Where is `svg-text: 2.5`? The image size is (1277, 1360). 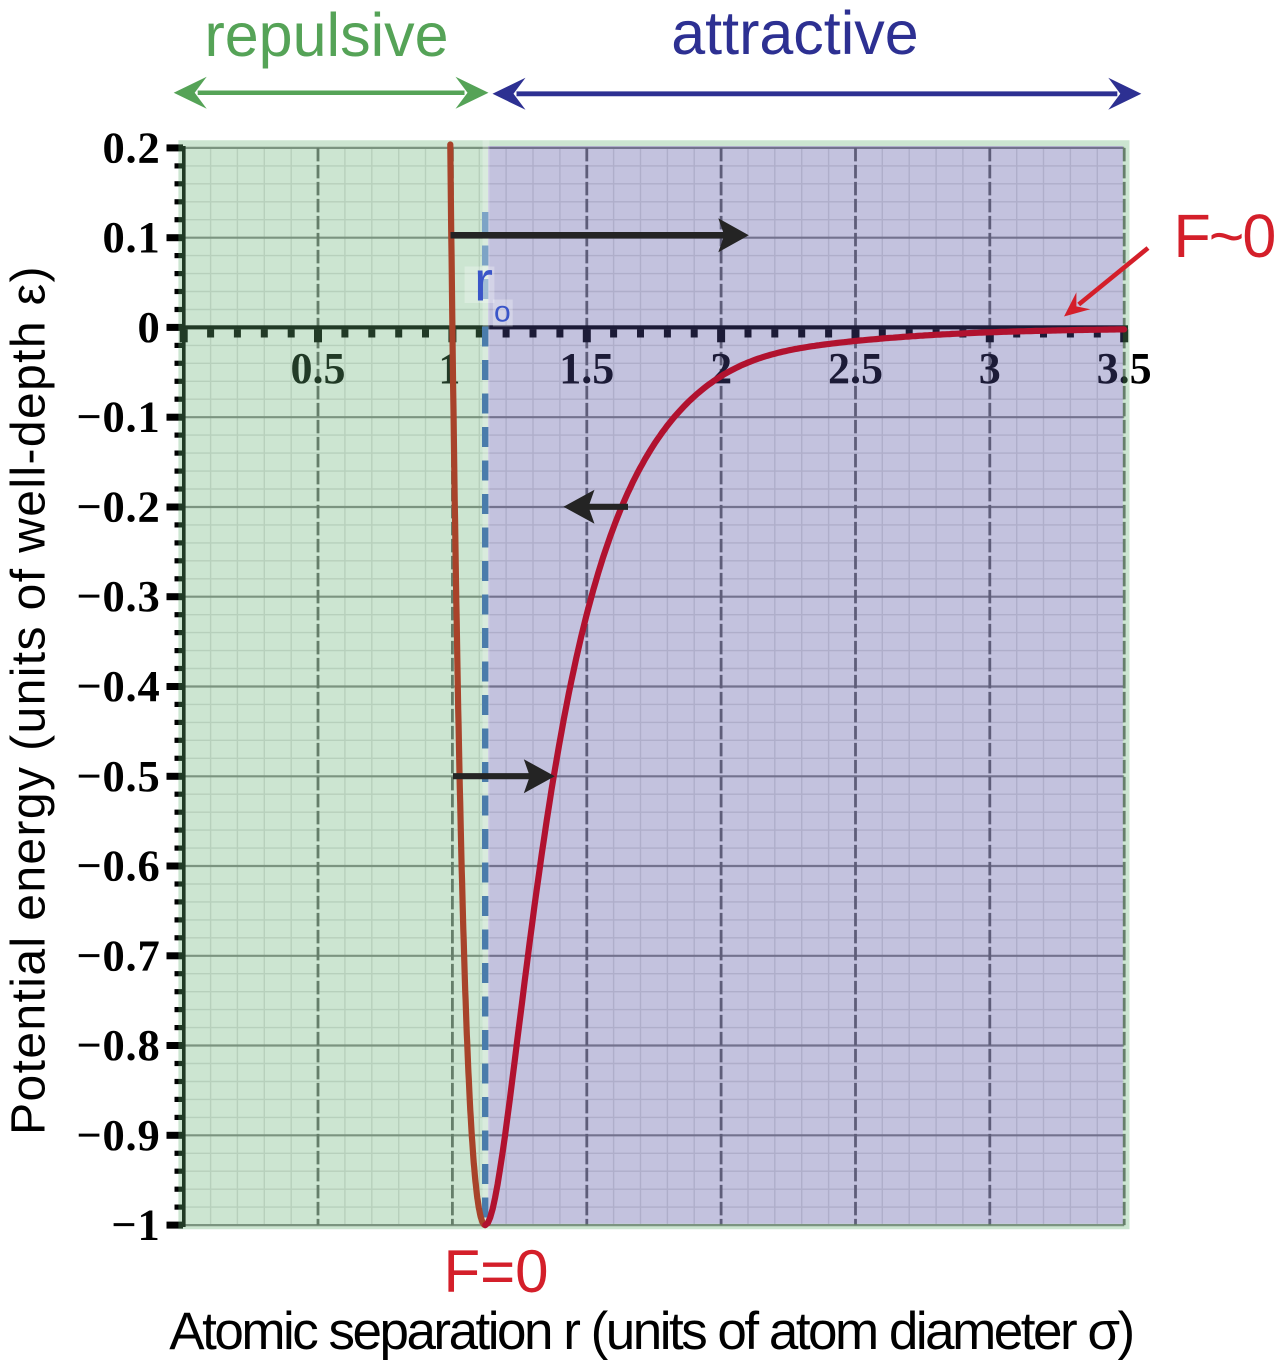 svg-text: 2.5 is located at coordinates (855, 368).